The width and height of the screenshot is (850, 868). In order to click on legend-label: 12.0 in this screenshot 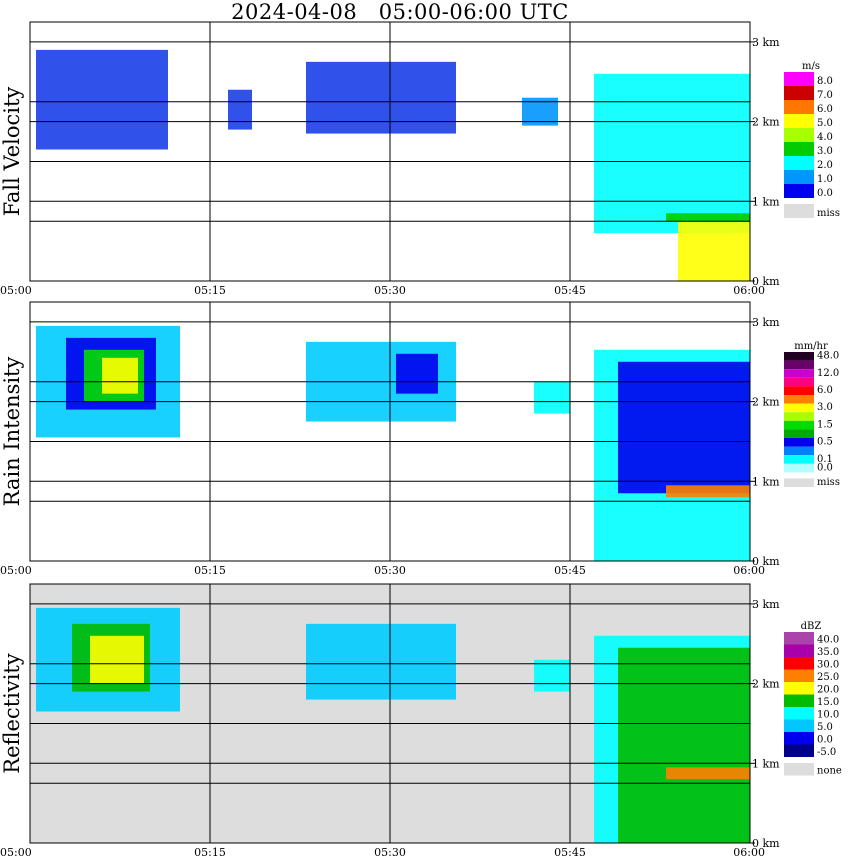, I will do `click(828, 373)`.